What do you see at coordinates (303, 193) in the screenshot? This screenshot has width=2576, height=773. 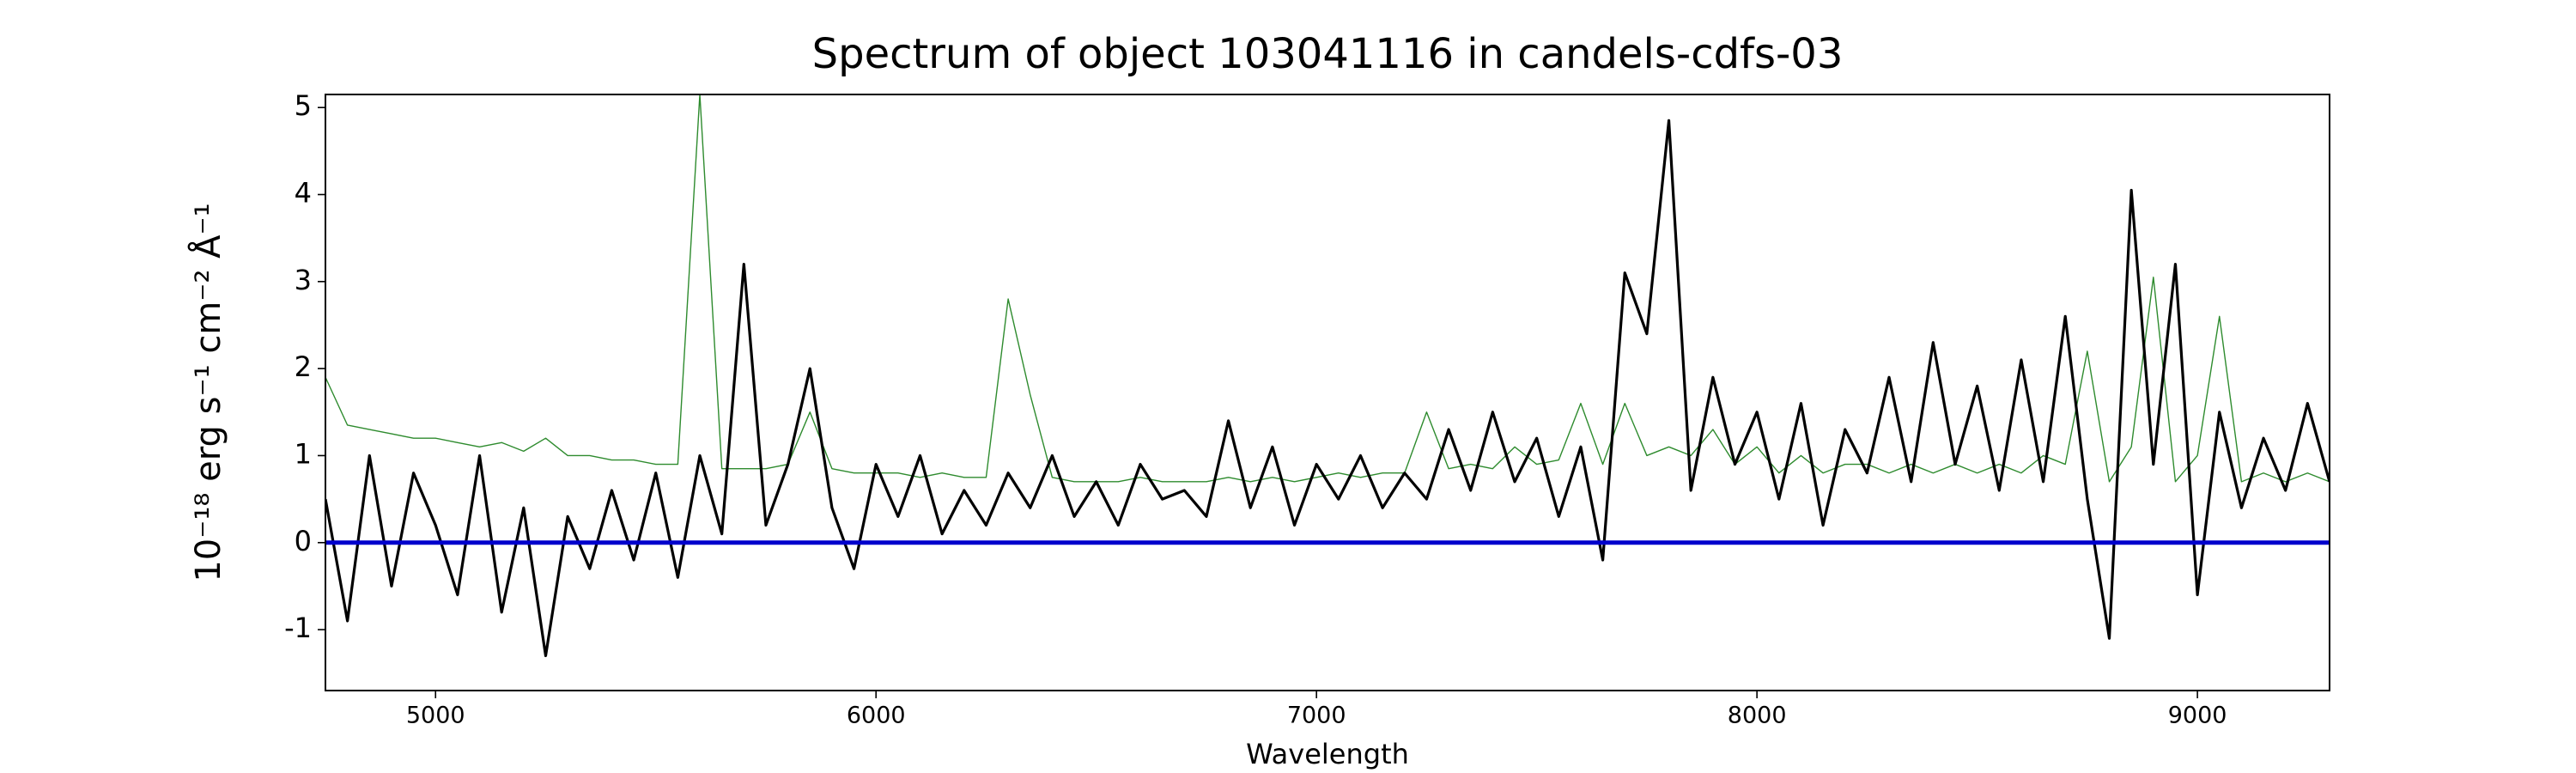 I see `y-tick-label: 4` at bounding box center [303, 193].